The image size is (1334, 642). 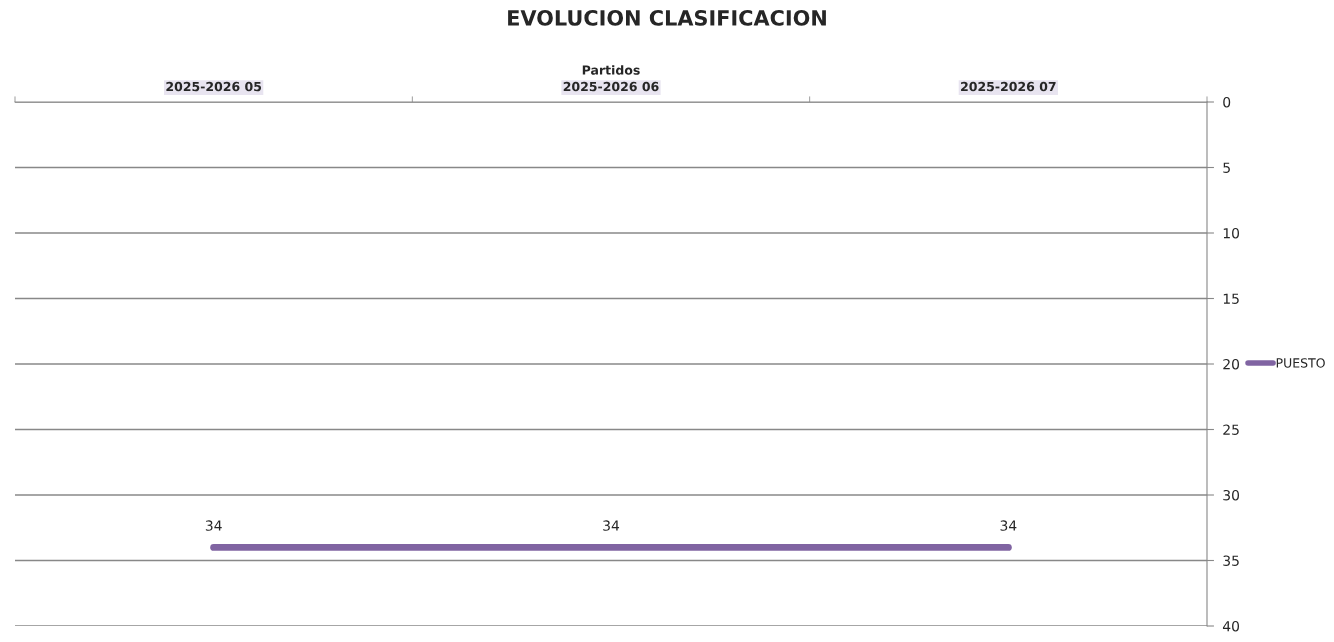 I want to click on y-tick-label: 15, so click(x=1231, y=298).